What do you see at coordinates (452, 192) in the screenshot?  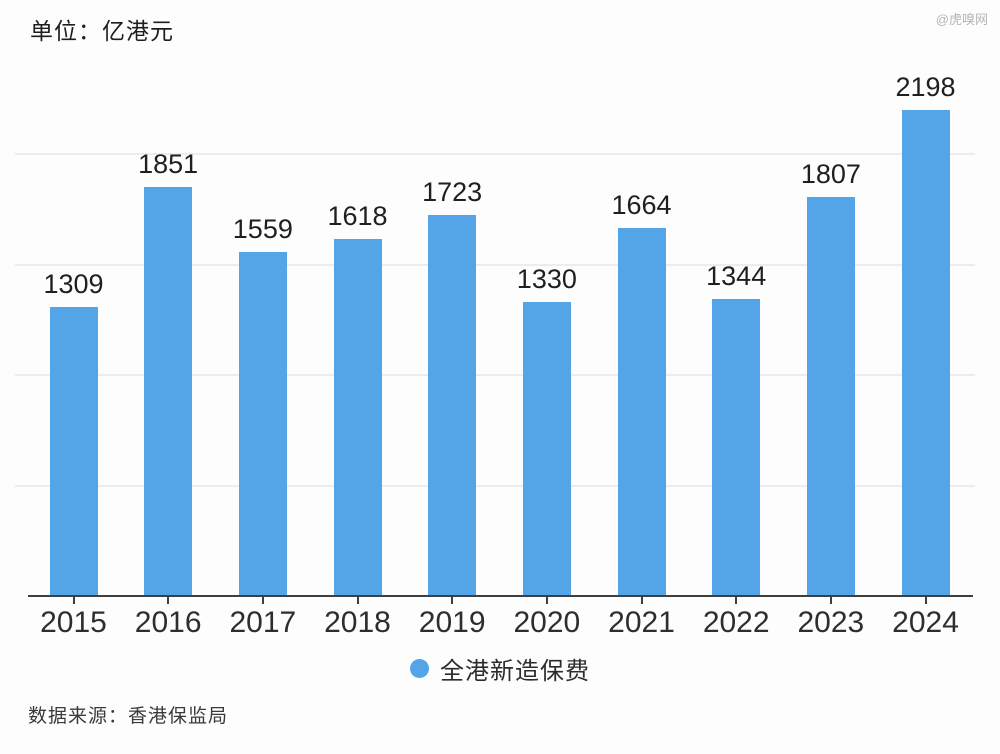 I see `value-label-2019: 1723` at bounding box center [452, 192].